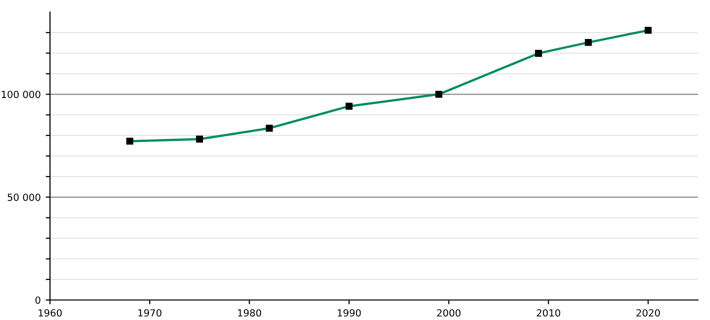 This screenshot has width=710, height=320. Describe the element at coordinates (548, 313) in the screenshot. I see `x-tick-label: 2010` at that location.